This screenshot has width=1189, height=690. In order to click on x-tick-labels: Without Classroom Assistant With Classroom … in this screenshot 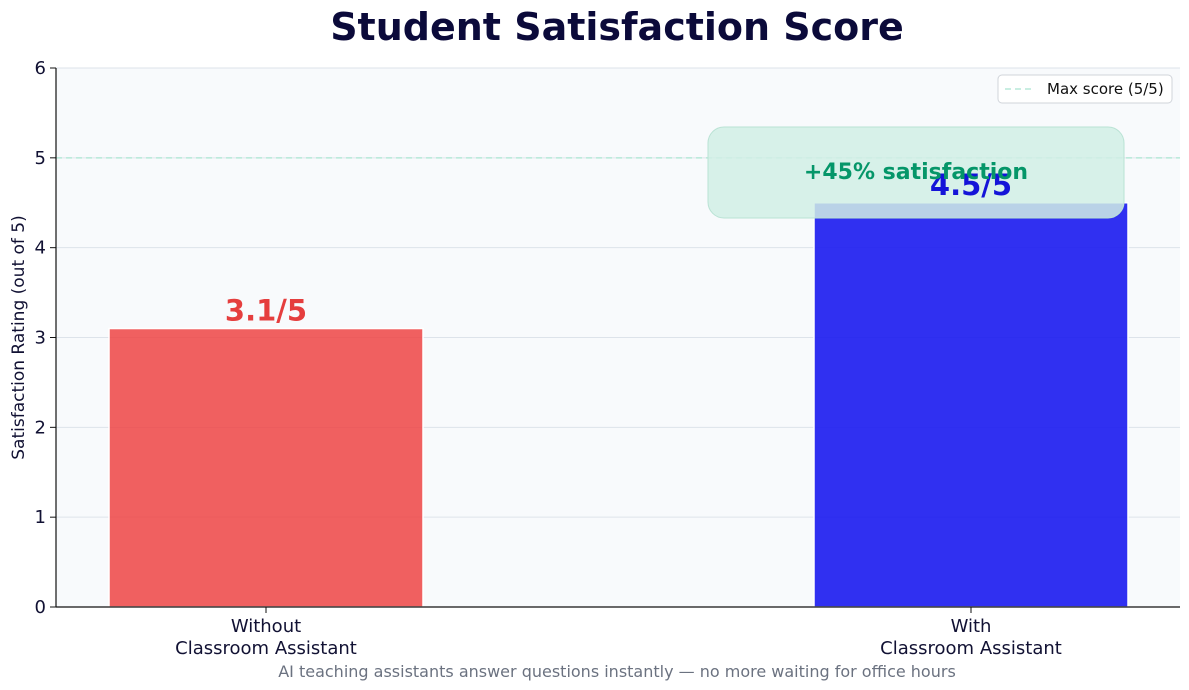, I will do `click(618, 637)`.